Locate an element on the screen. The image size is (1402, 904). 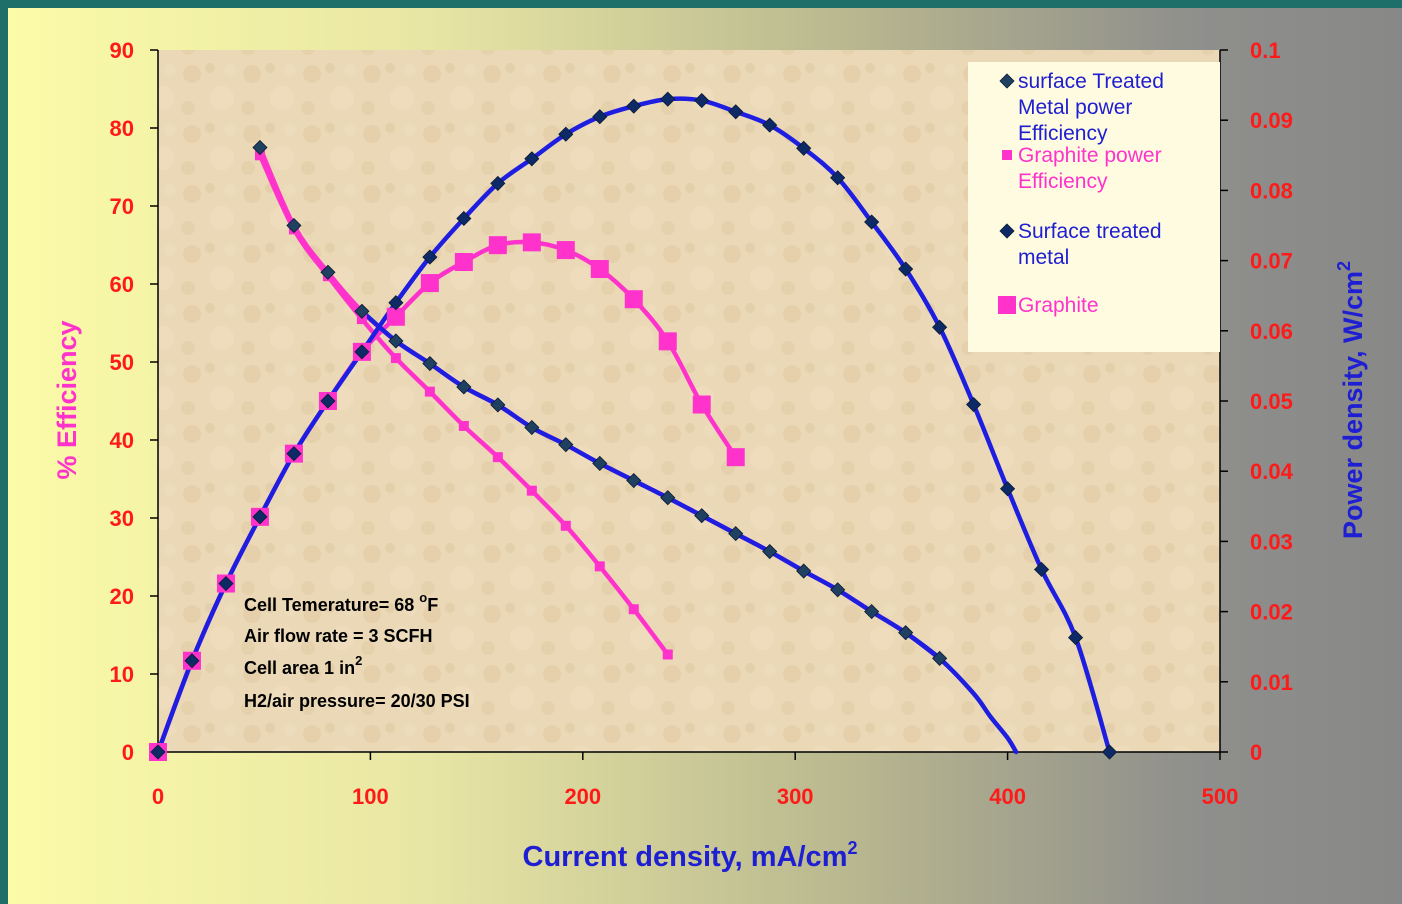
x-tick-label: 0 is located at coordinates (158, 796).